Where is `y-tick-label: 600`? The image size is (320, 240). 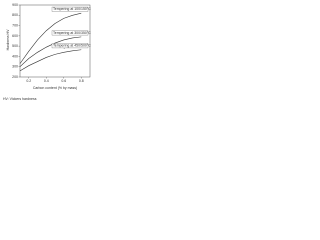
y-tick-label: 600 is located at coordinates (15, 36).